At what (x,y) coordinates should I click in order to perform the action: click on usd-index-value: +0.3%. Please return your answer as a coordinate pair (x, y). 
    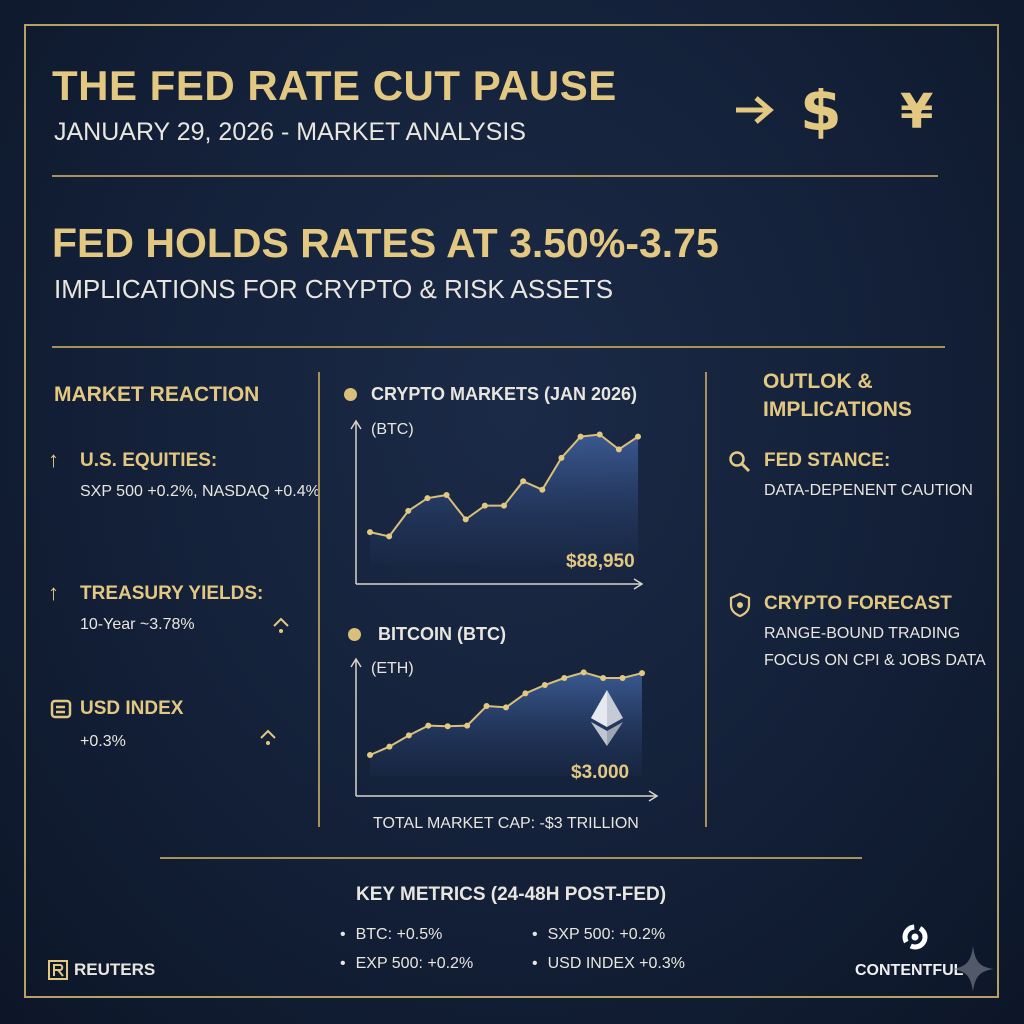
    Looking at the image, I should click on (103, 741).